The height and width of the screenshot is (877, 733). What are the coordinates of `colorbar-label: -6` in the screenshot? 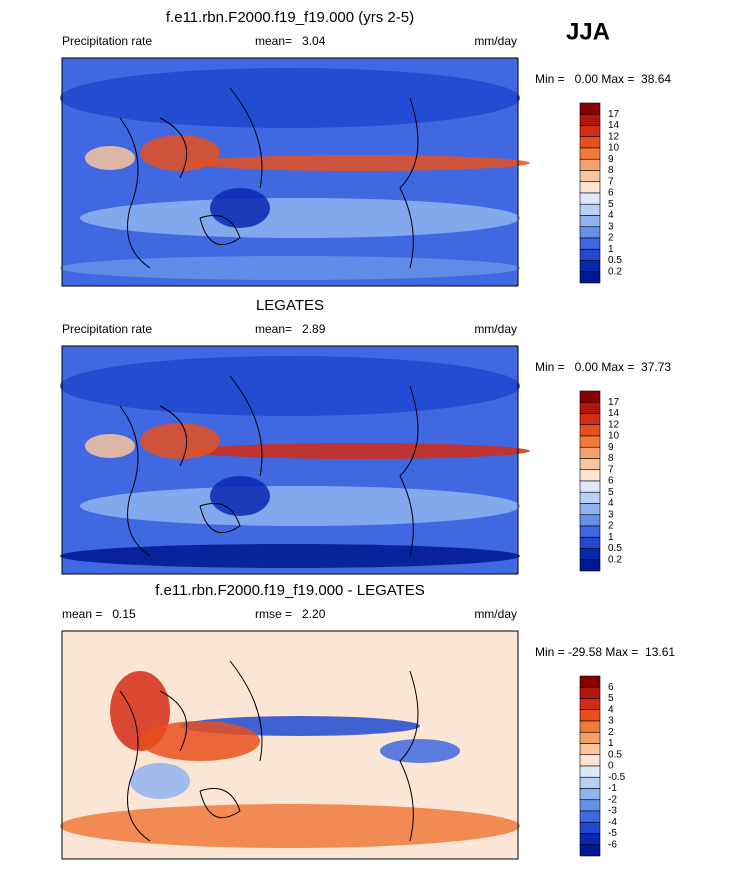 It's located at (612, 844).